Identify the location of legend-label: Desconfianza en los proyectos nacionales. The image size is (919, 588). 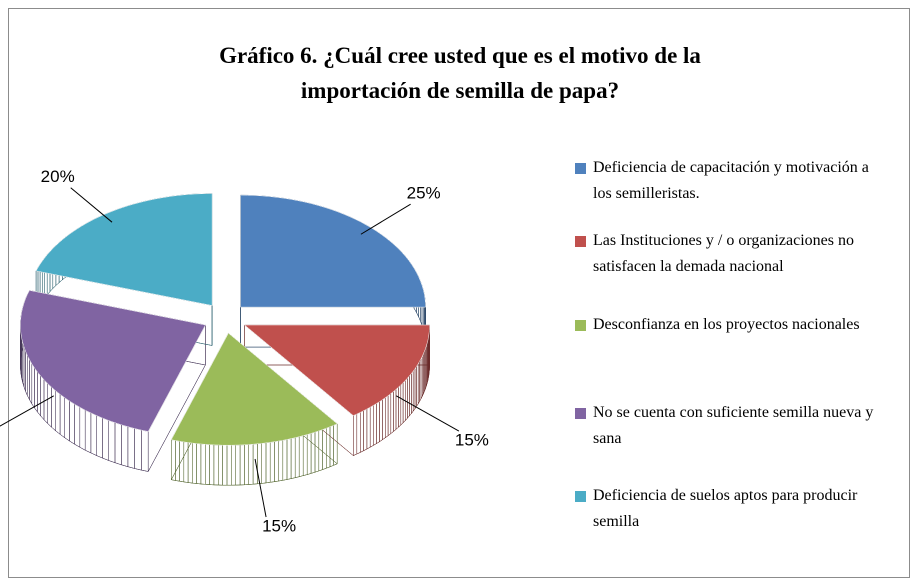
(726, 324).